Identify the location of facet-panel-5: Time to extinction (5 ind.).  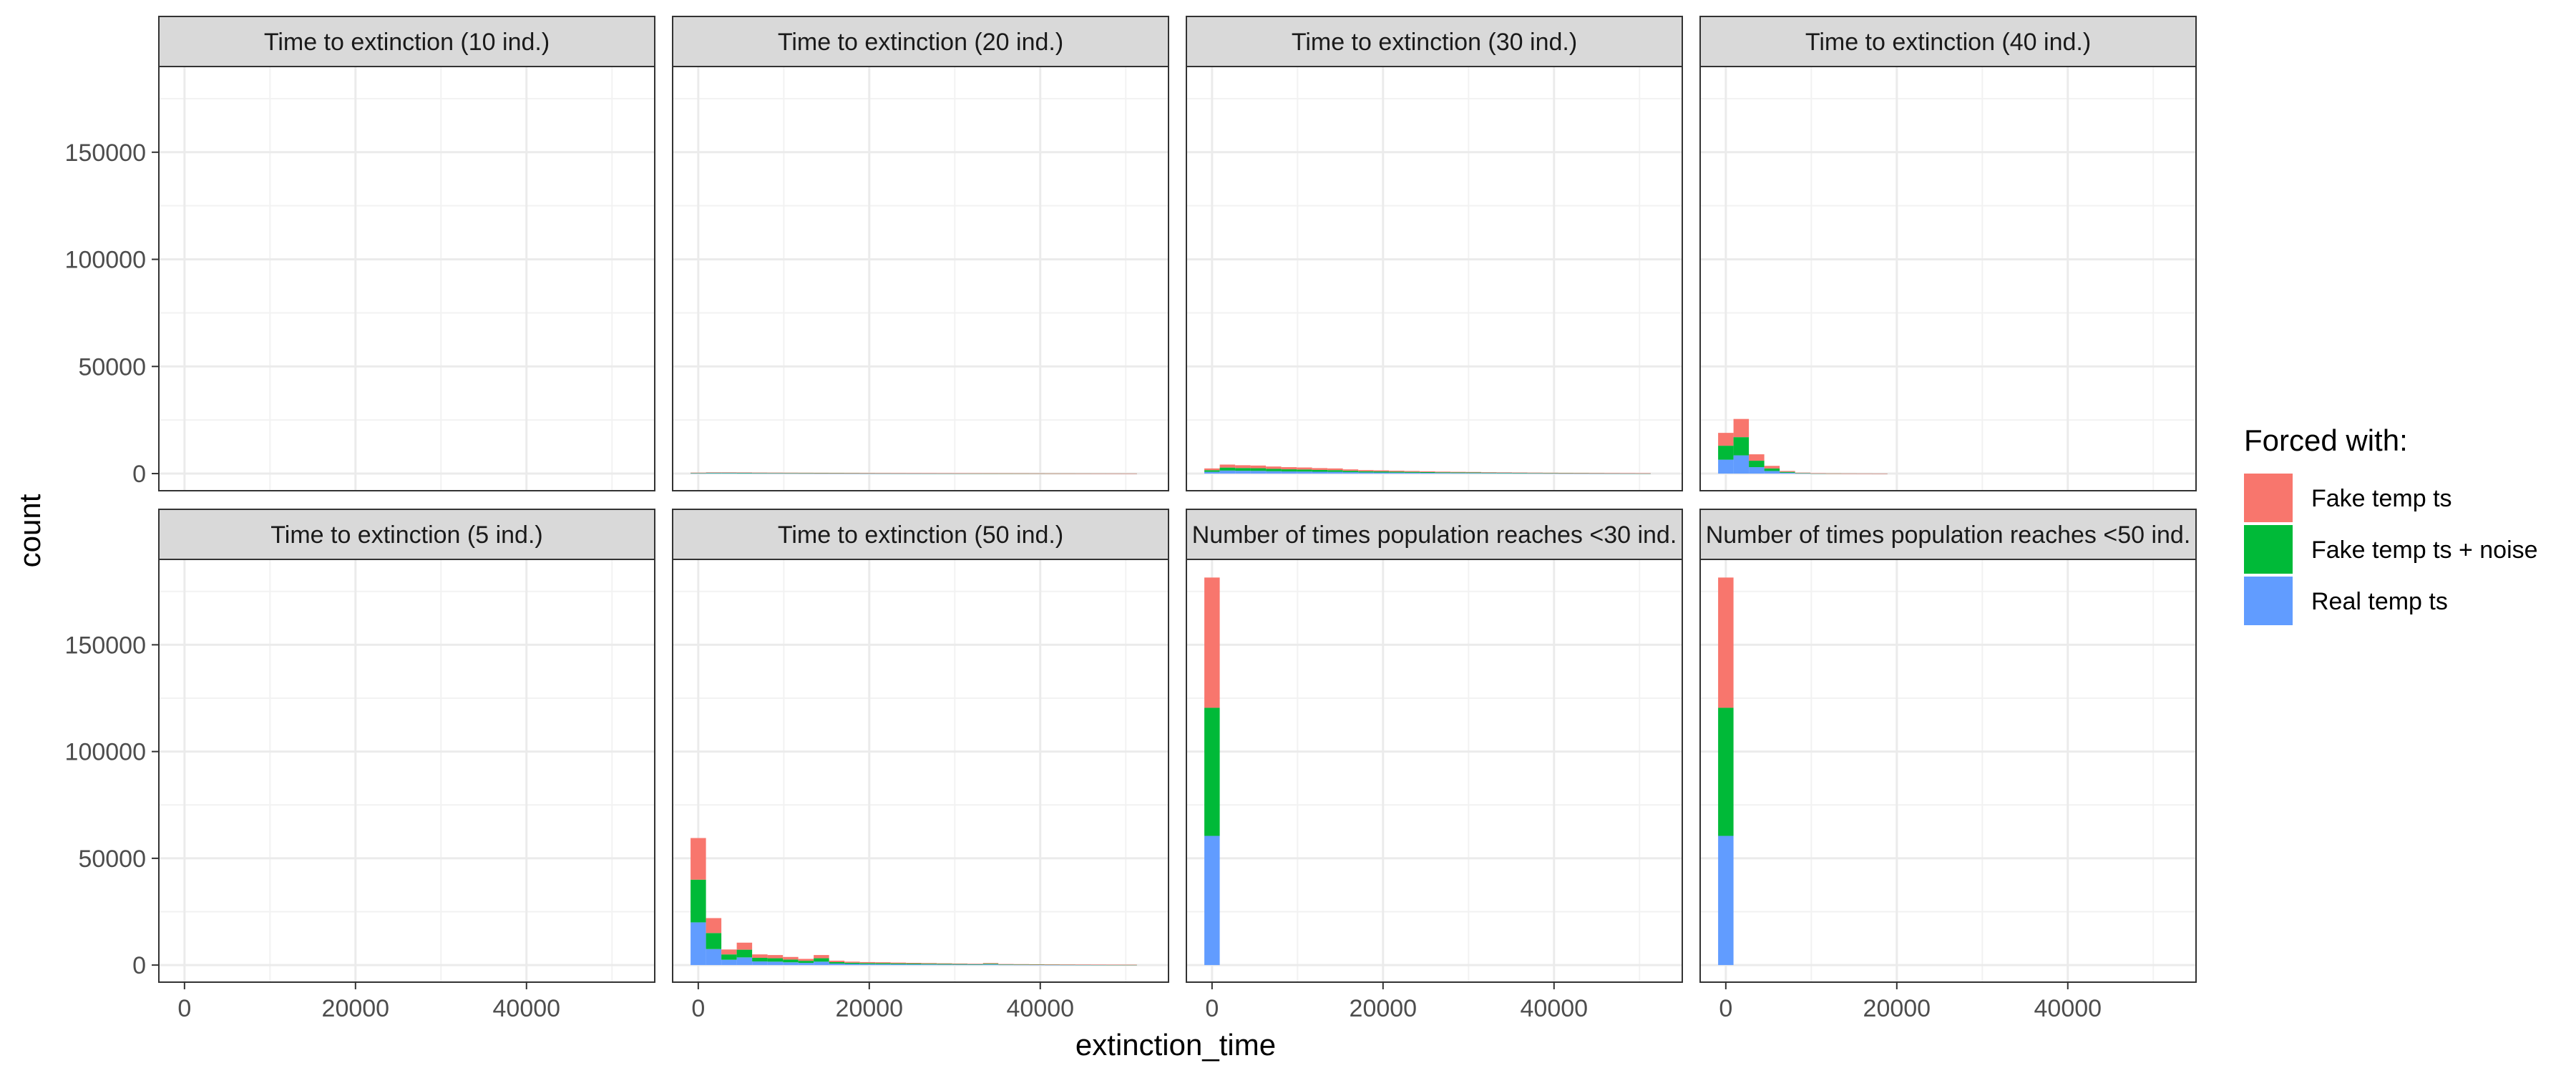
(407, 746).